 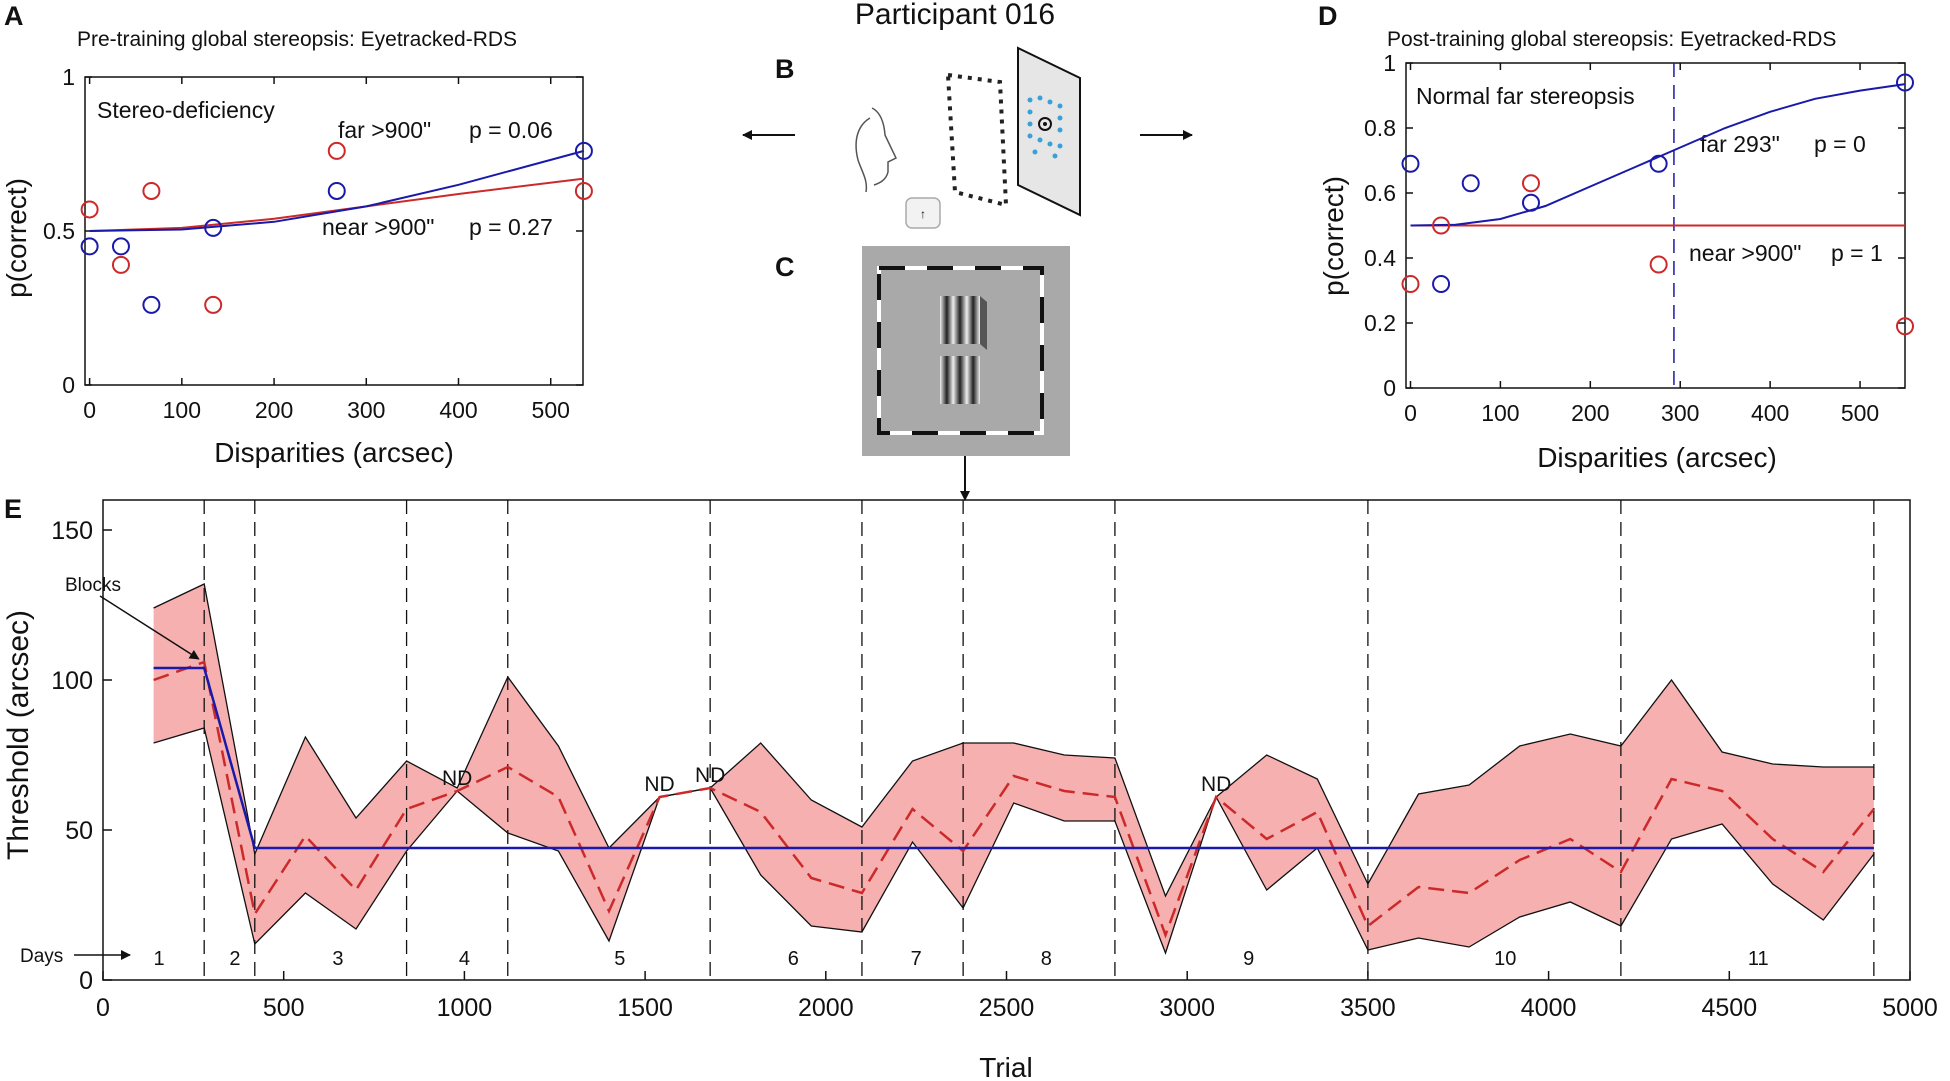 I want to click on fixation-target-icon, so click(x=1045, y=124).